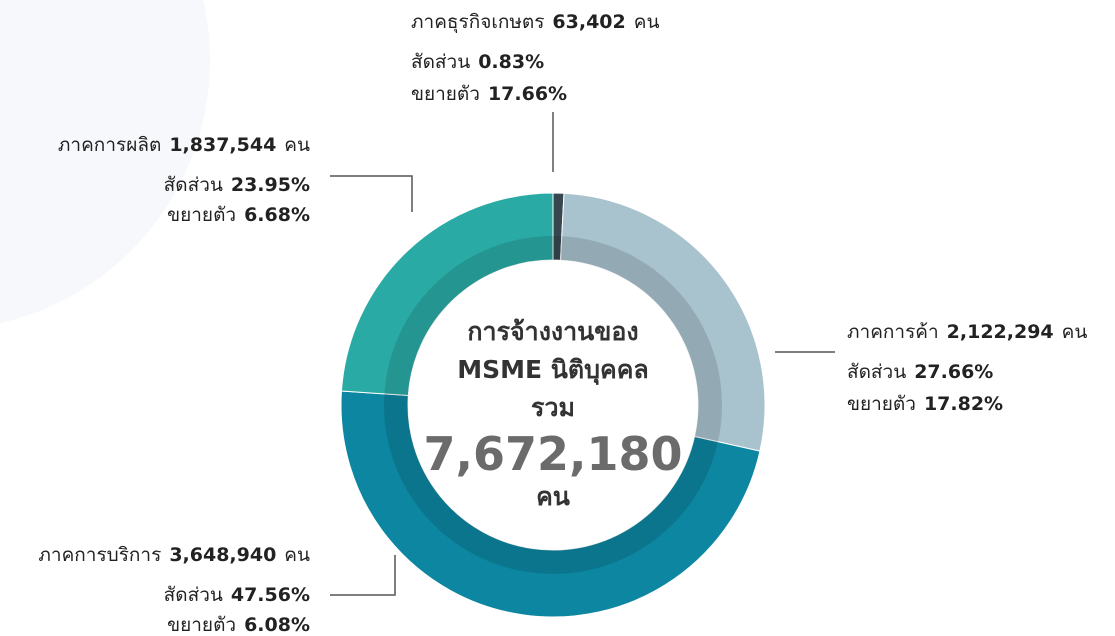 Image resolution: width=1115 pixels, height=636 pixels. Describe the element at coordinates (277, 215) in the screenshot. I see `growth-value: 6.68%` at that location.